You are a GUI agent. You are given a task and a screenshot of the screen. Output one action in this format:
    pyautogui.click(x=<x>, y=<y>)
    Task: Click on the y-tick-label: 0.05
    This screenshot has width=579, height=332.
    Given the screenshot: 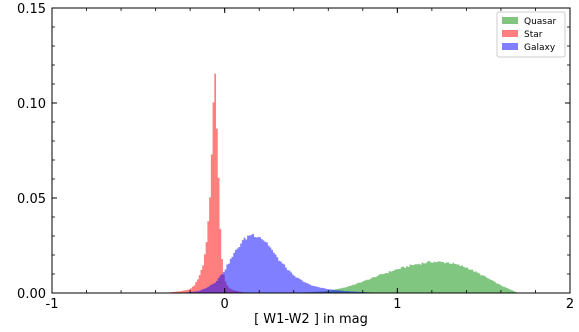 What is the action you would take?
    pyautogui.click(x=31, y=199)
    